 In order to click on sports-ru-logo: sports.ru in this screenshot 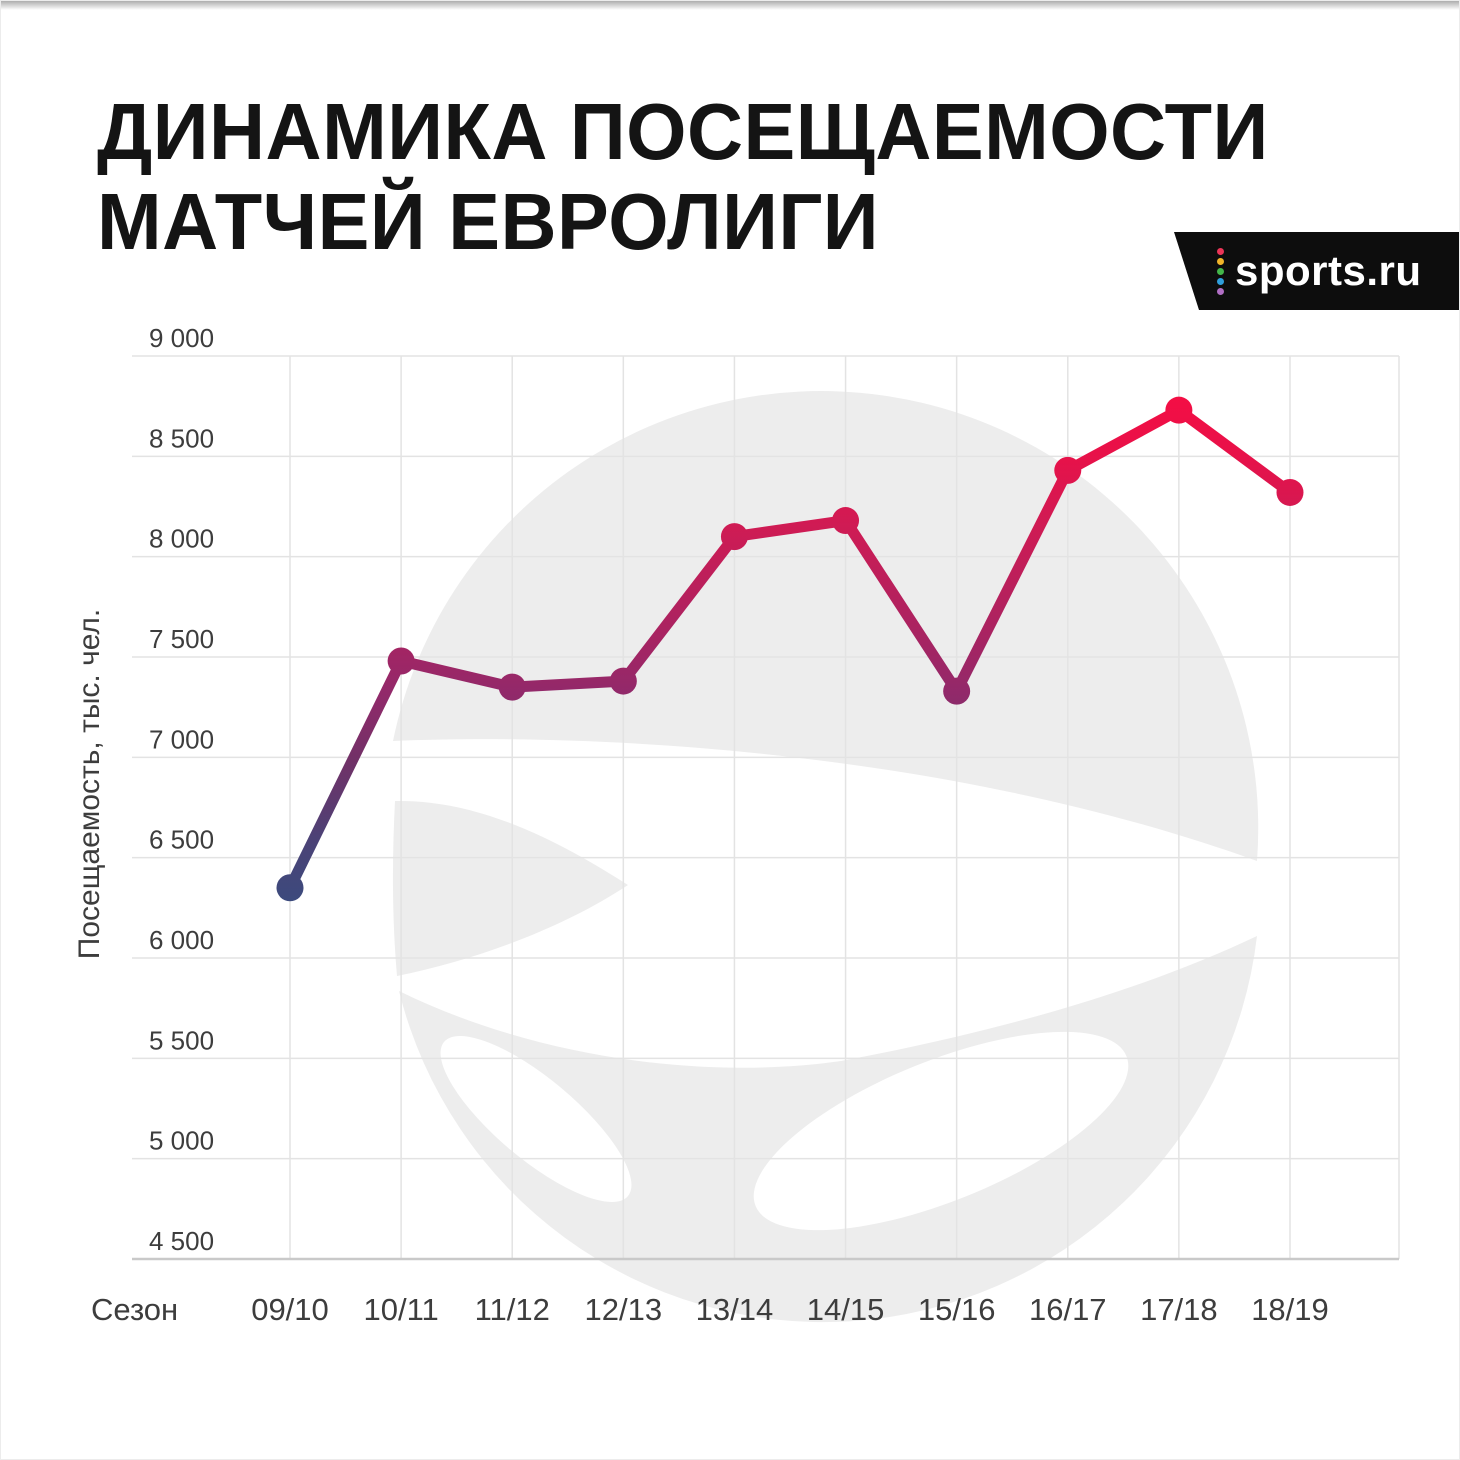, I will do `click(1316, 271)`.